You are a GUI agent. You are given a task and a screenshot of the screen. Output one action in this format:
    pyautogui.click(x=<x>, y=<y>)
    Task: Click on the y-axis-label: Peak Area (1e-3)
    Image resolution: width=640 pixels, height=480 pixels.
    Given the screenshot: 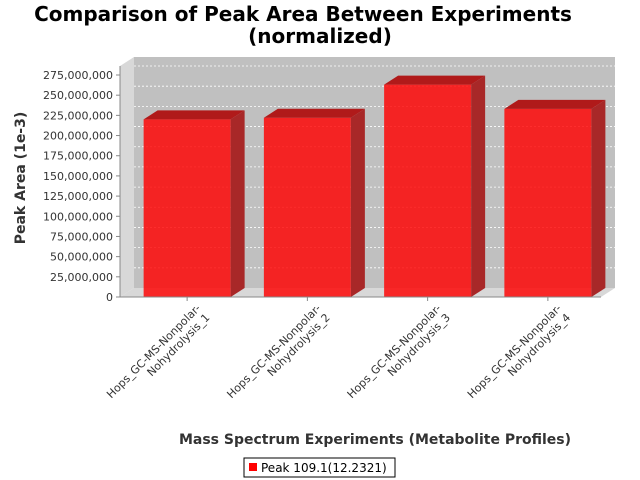 What is the action you would take?
    pyautogui.click(x=21, y=178)
    